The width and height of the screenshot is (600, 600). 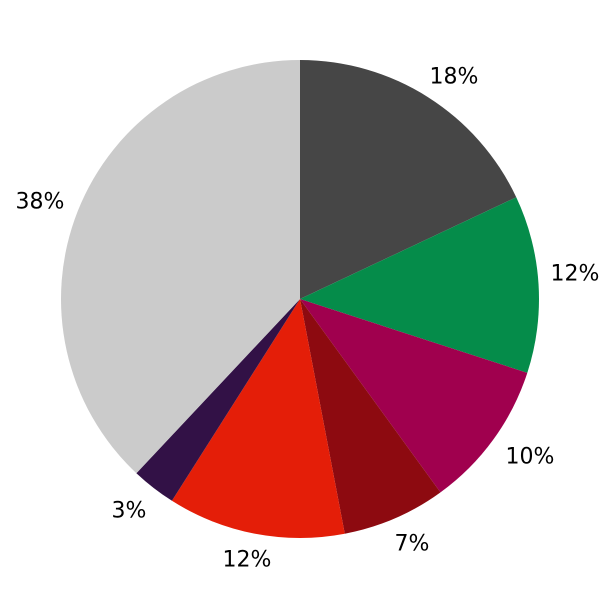 What do you see at coordinates (575, 274) in the screenshot?
I see `pie-label-2-12pct: 12%` at bounding box center [575, 274].